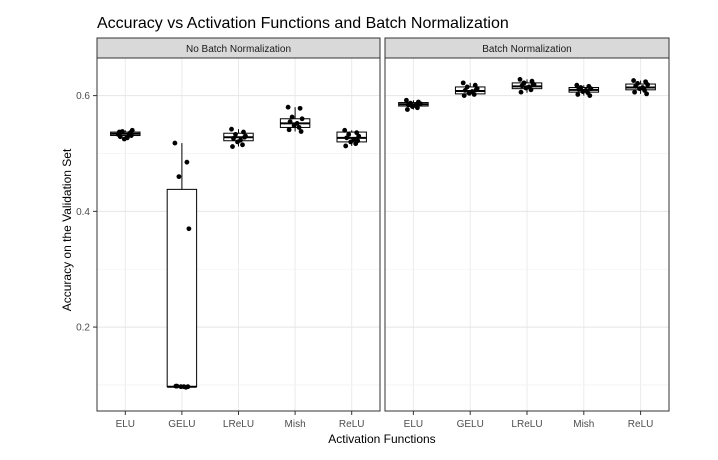 This screenshot has height=460, width=718. What do you see at coordinates (83, 328) in the screenshot?
I see `y-tick-label: 0.2` at bounding box center [83, 328].